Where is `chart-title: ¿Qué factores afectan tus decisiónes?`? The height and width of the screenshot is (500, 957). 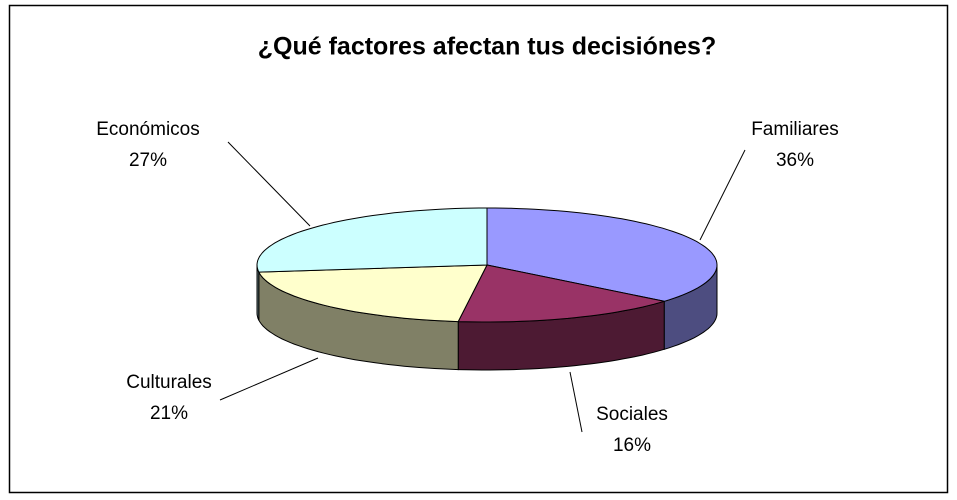
chart-title: ¿Qué factores afectan tus decisiónes? is located at coordinates (487, 47).